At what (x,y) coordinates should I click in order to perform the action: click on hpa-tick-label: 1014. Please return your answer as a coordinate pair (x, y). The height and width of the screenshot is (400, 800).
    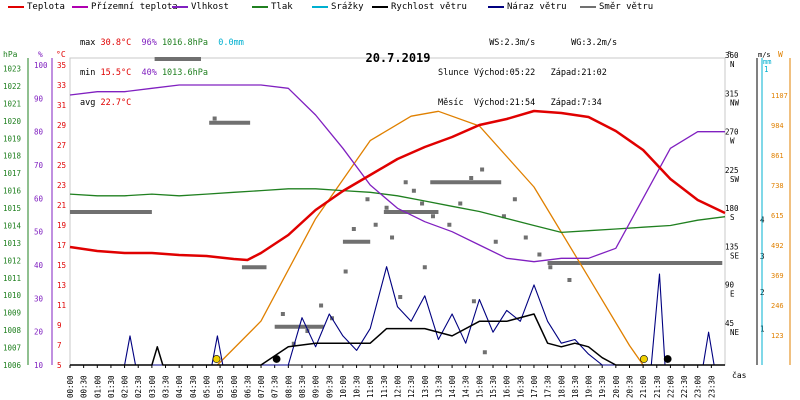
    Looking at the image, I should click on (12, 225).